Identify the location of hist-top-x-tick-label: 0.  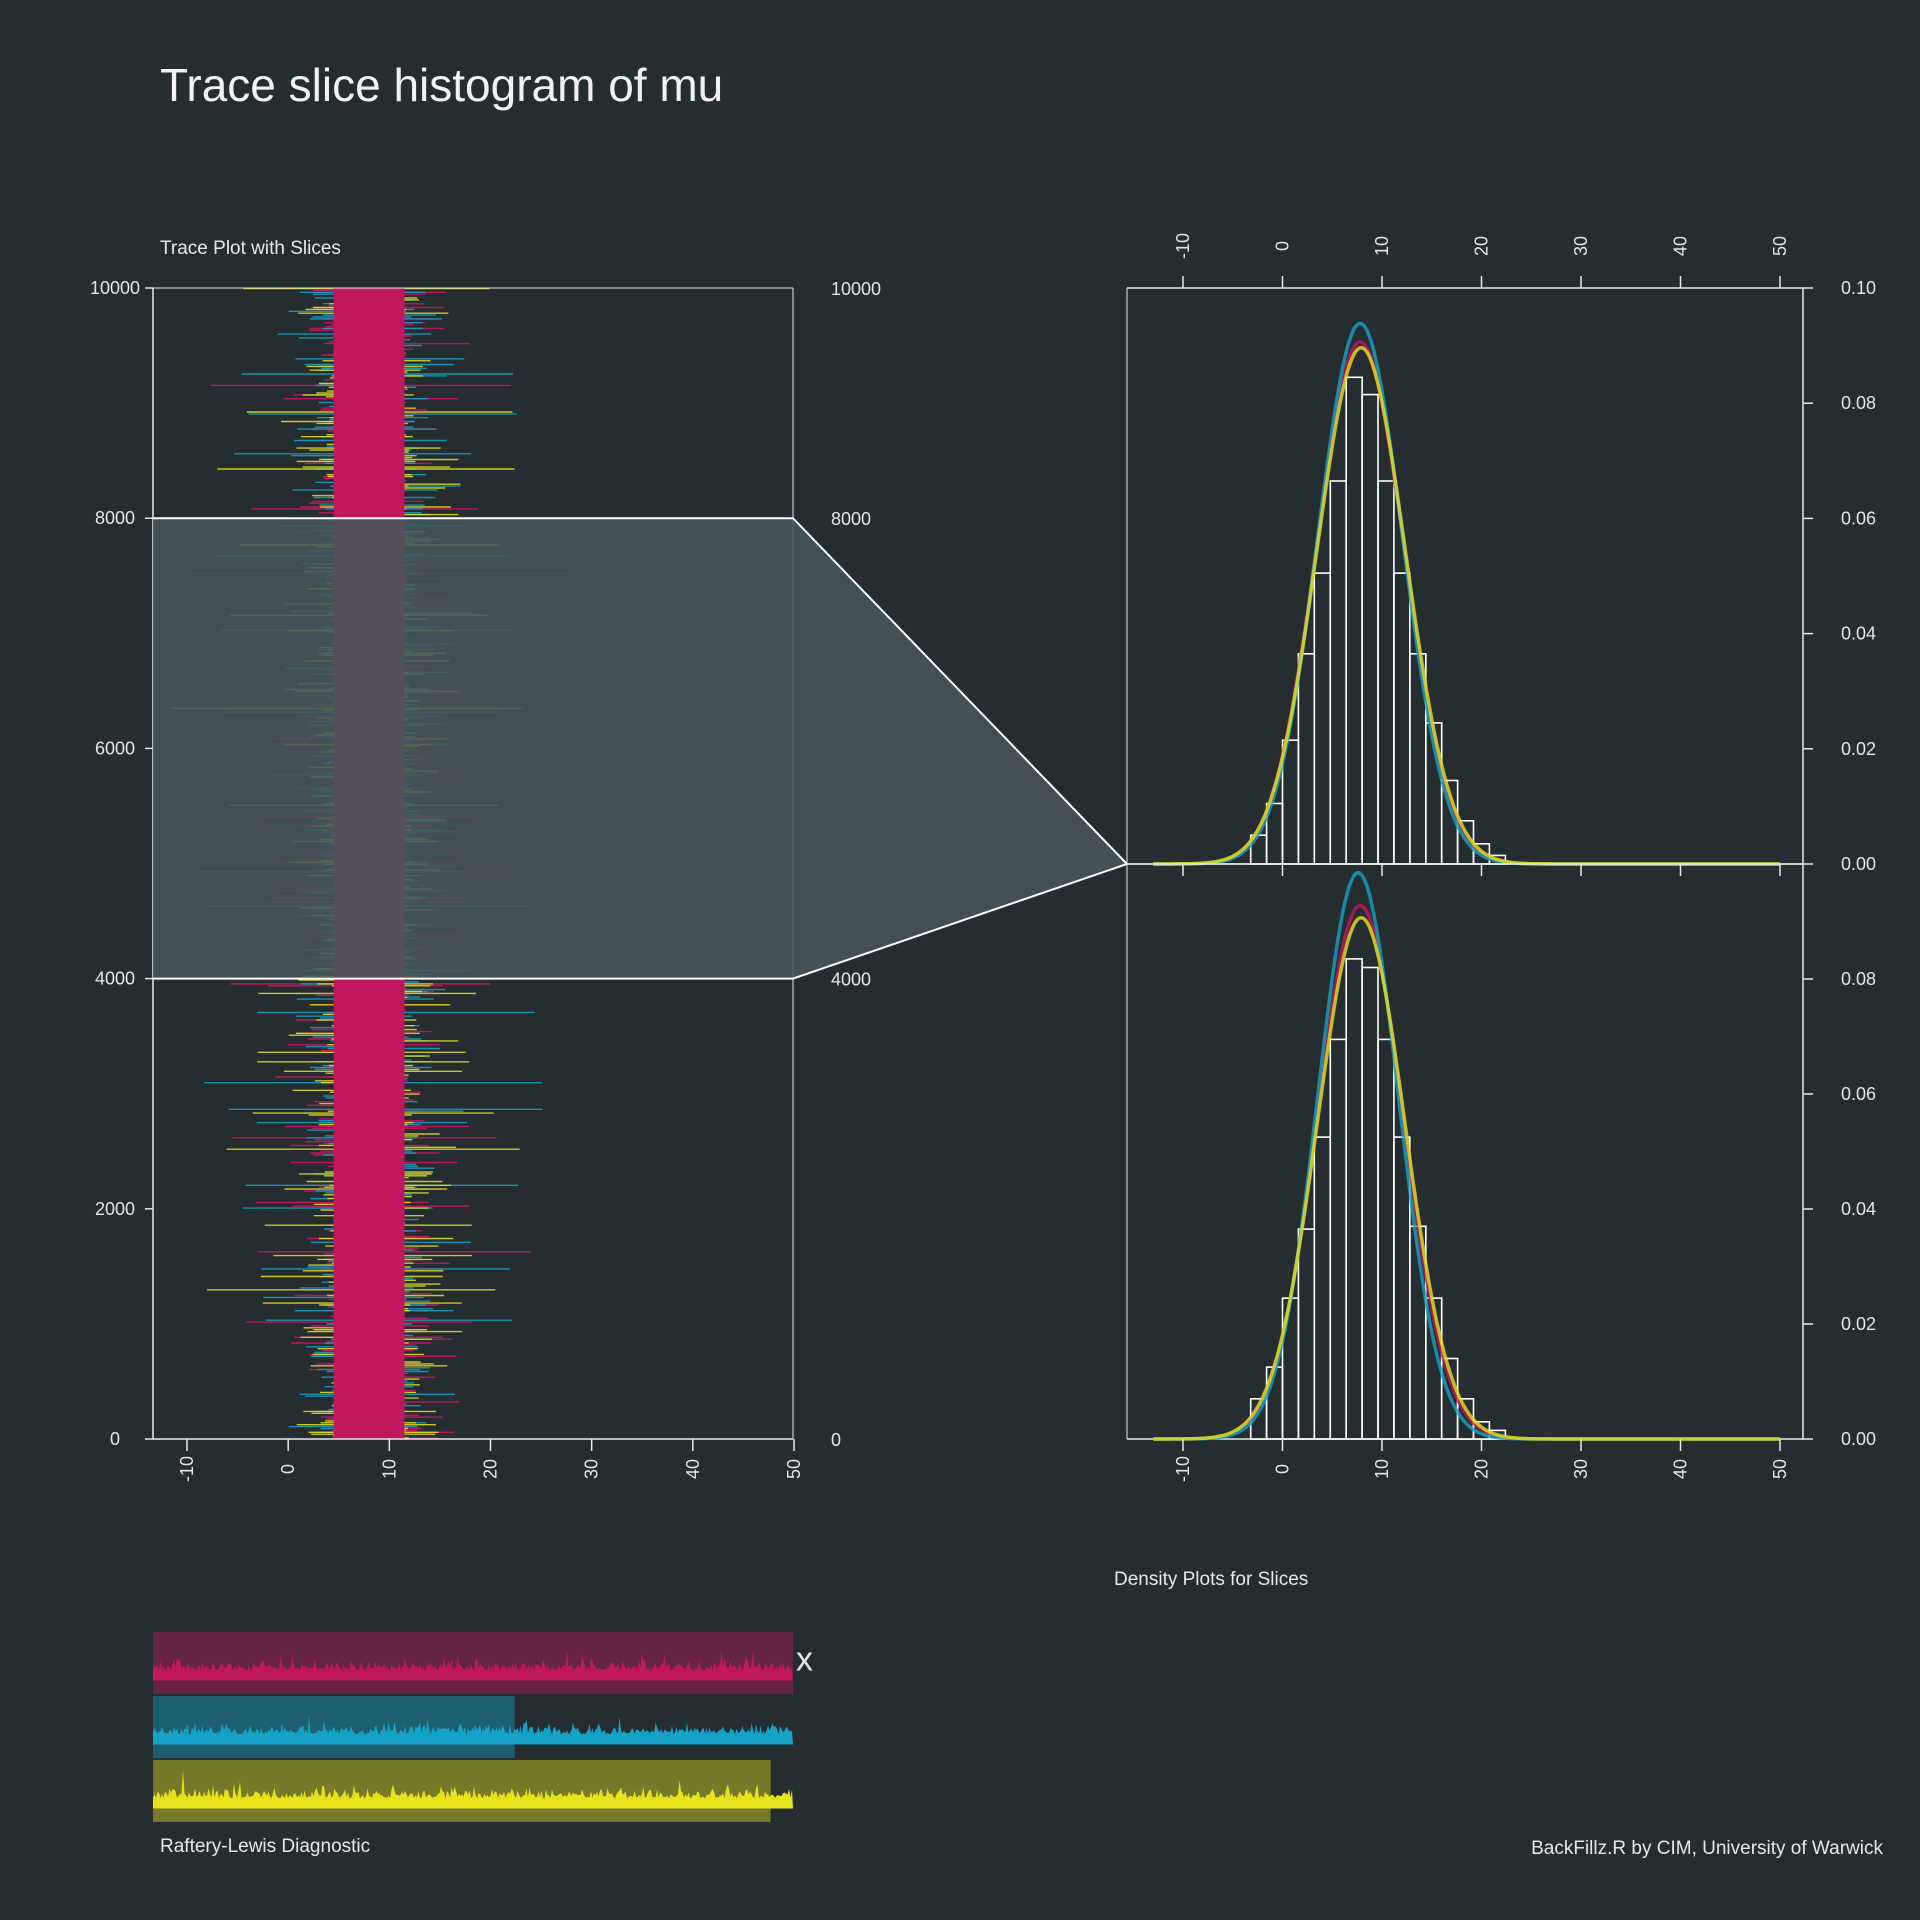
(1283, 246).